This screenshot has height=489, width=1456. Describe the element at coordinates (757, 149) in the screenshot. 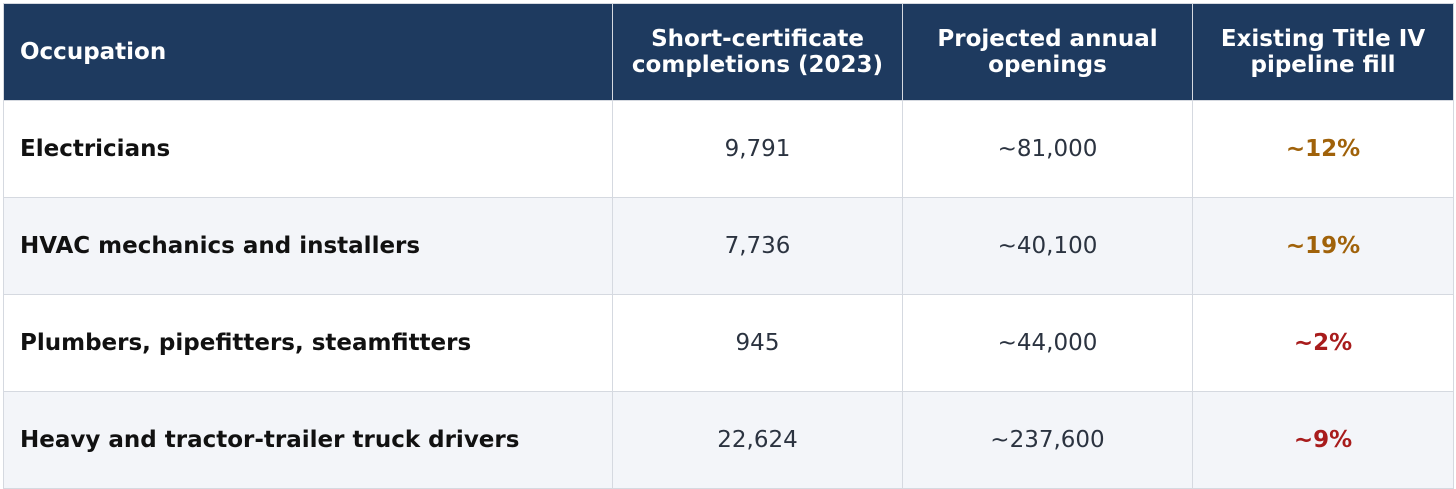

I see `completions-cell: 9,791` at that location.